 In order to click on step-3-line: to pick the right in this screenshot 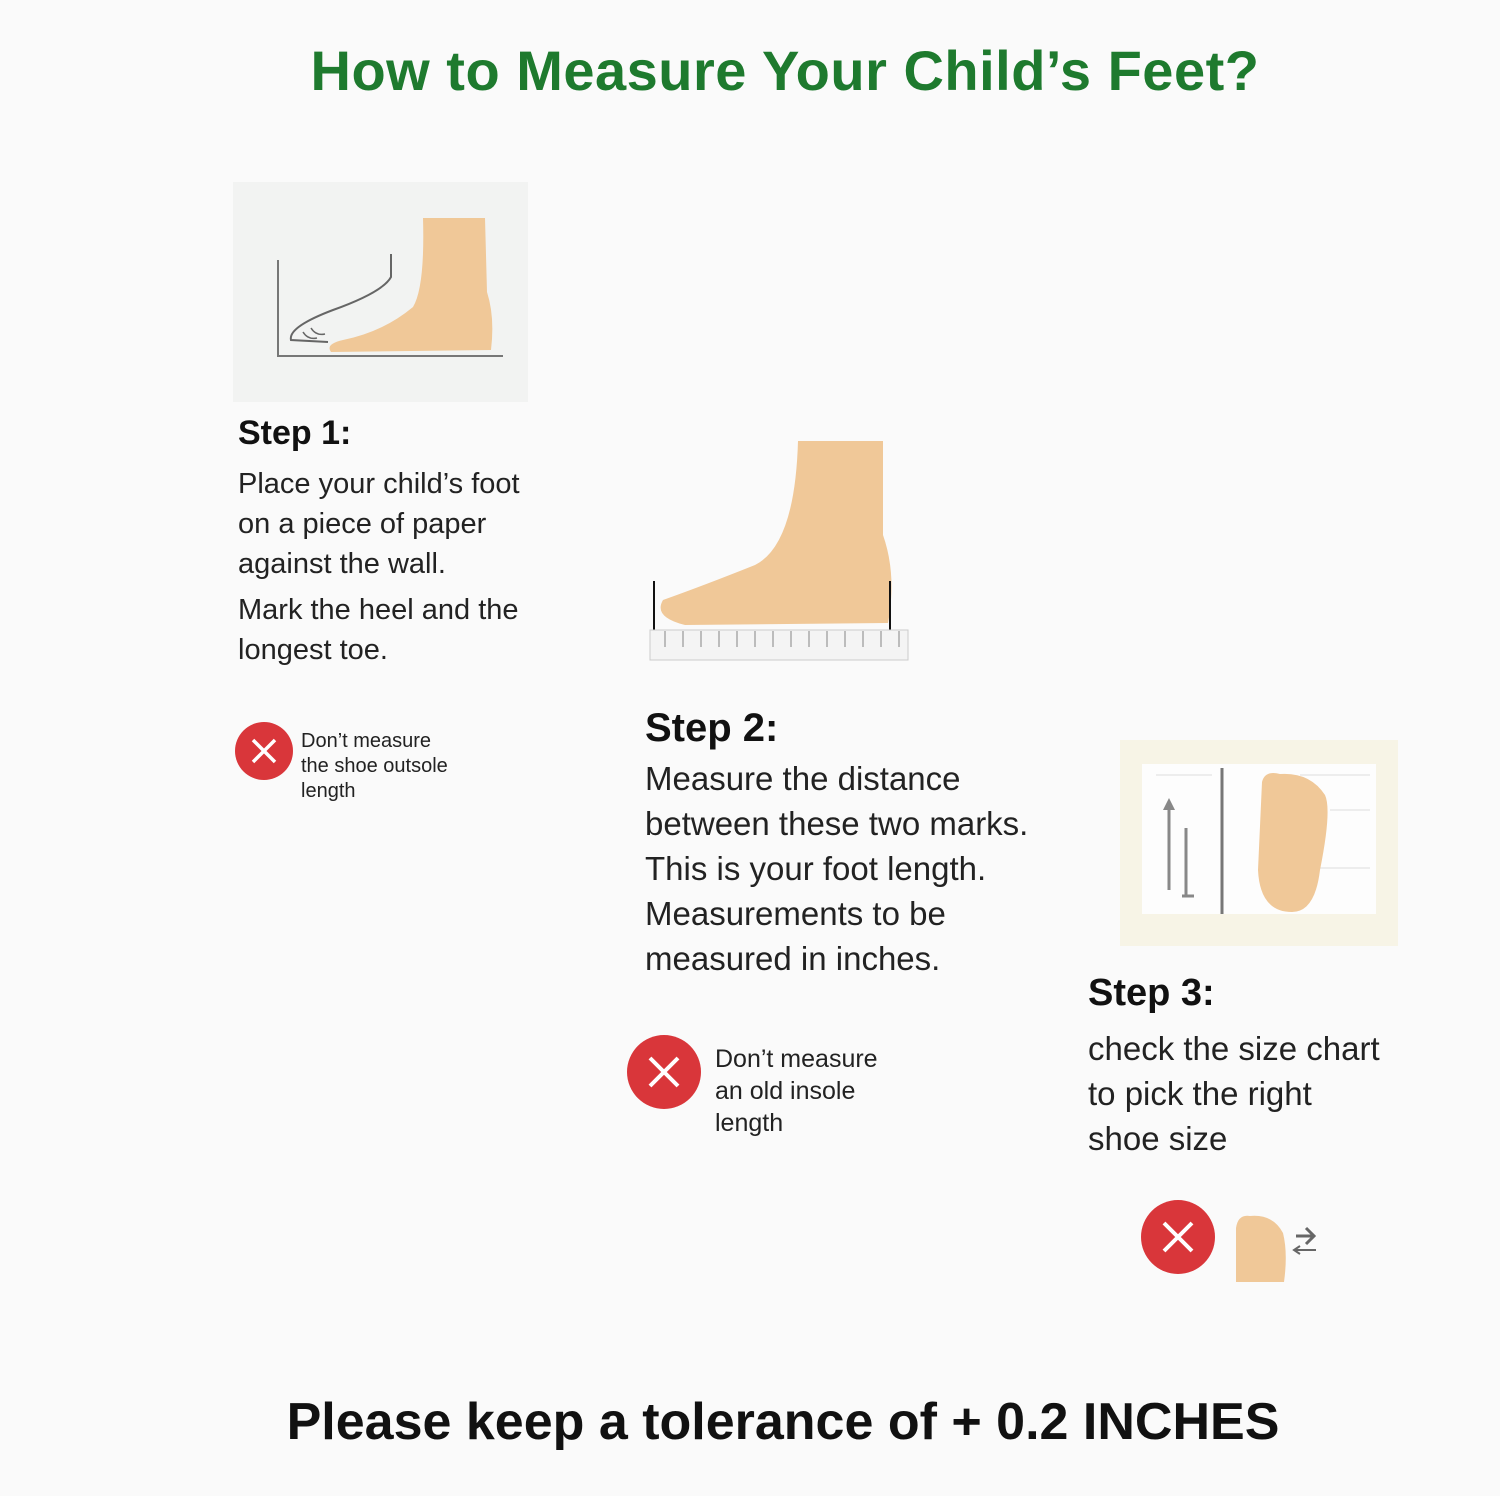, I will do `click(1200, 1093)`.